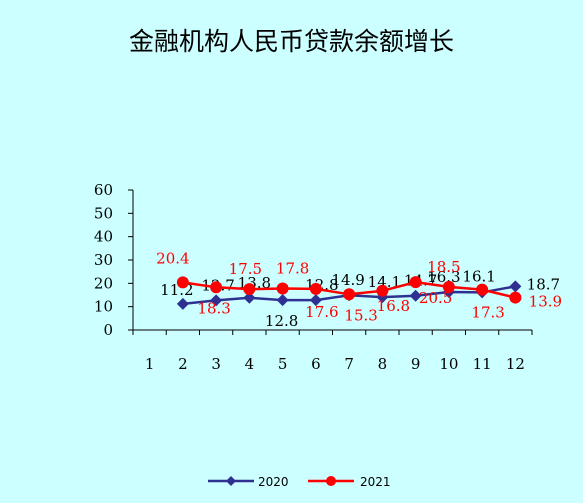 Image resolution: width=583 pixels, height=503 pixels. I want to click on y-tick-label: 10, so click(103, 307).